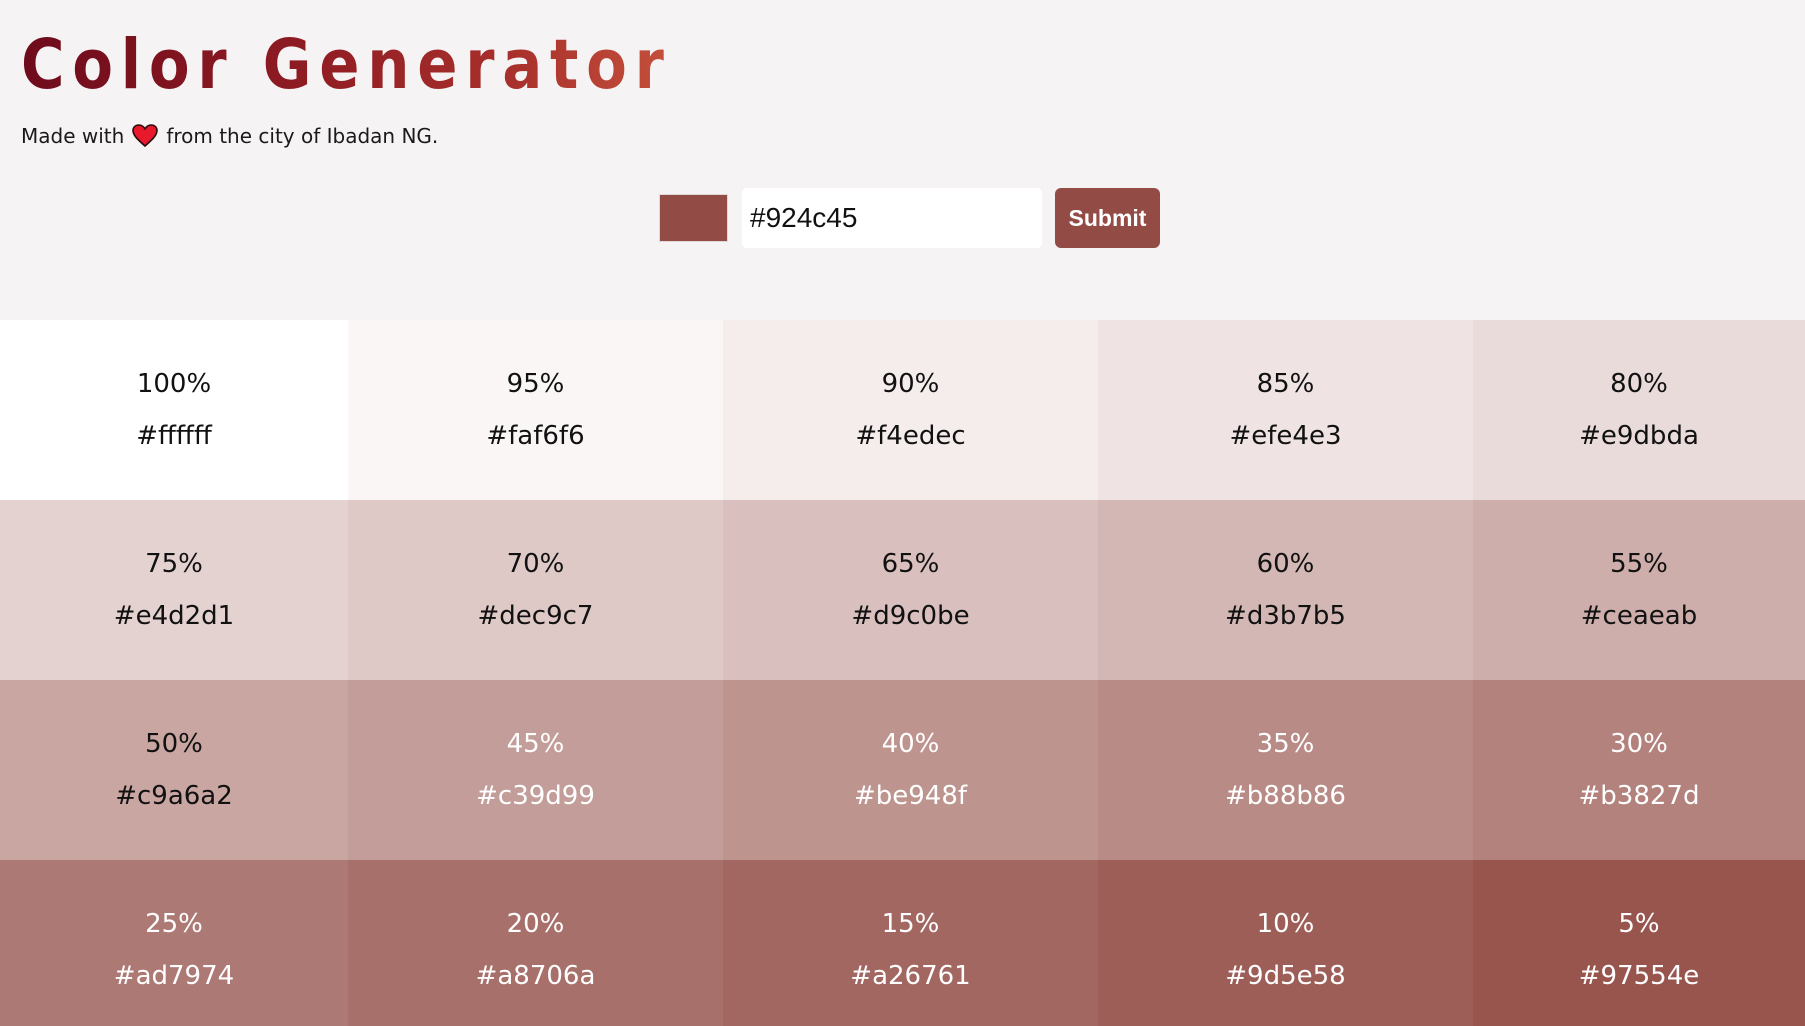 The width and height of the screenshot is (1805, 1026). I want to click on swatch-percent: 70%, so click(535, 564).